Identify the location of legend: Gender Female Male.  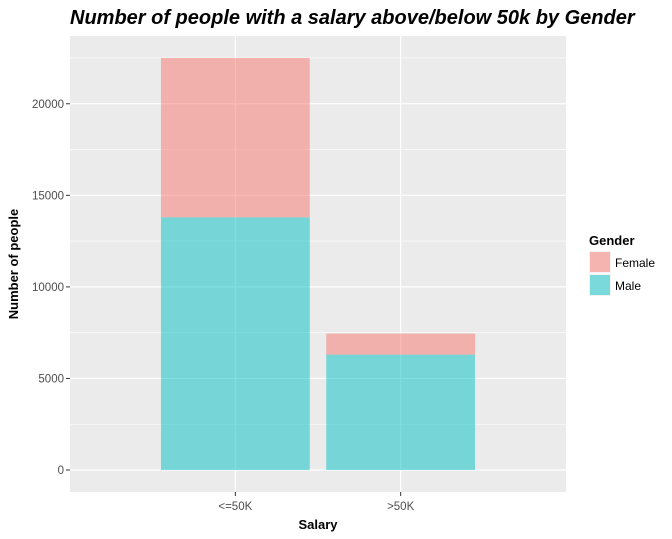
(622, 264).